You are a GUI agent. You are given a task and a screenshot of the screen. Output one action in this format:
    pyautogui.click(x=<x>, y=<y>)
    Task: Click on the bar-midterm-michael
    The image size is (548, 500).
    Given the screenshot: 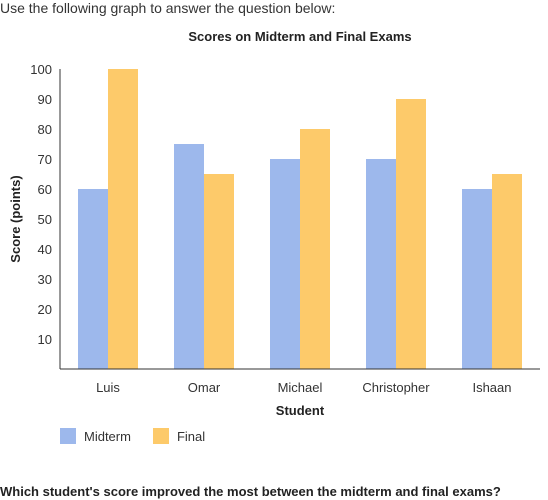 What is the action you would take?
    pyautogui.click(x=285, y=264)
    